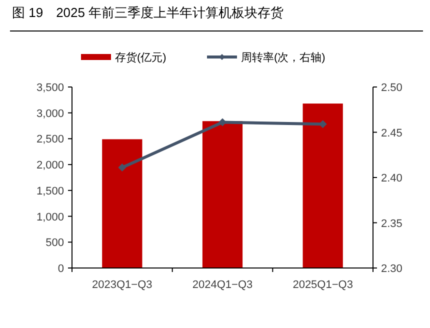 The image size is (430, 328). I want to click on y-tick-label: 3,500, so click(50, 88).